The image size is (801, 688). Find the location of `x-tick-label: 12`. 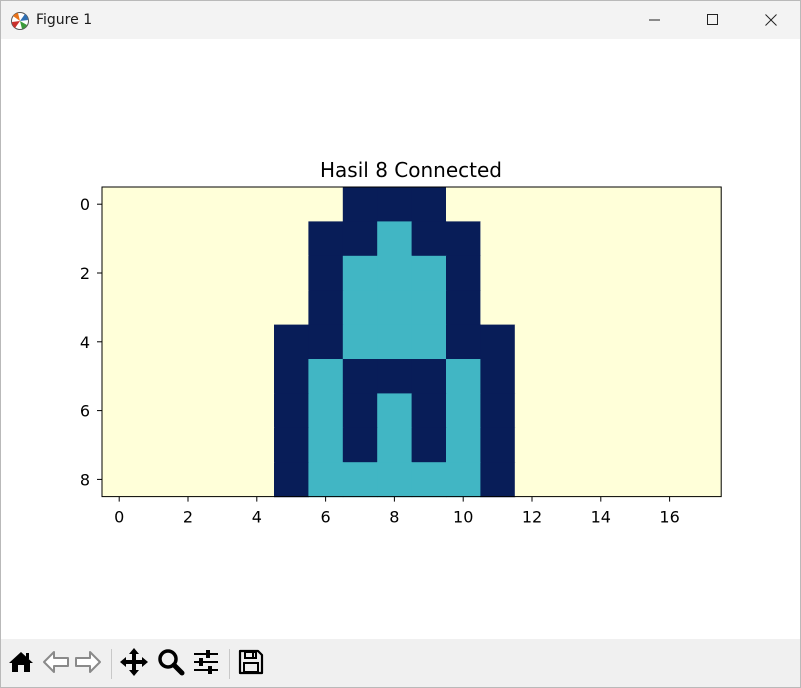

x-tick-label: 12 is located at coordinates (532, 517).